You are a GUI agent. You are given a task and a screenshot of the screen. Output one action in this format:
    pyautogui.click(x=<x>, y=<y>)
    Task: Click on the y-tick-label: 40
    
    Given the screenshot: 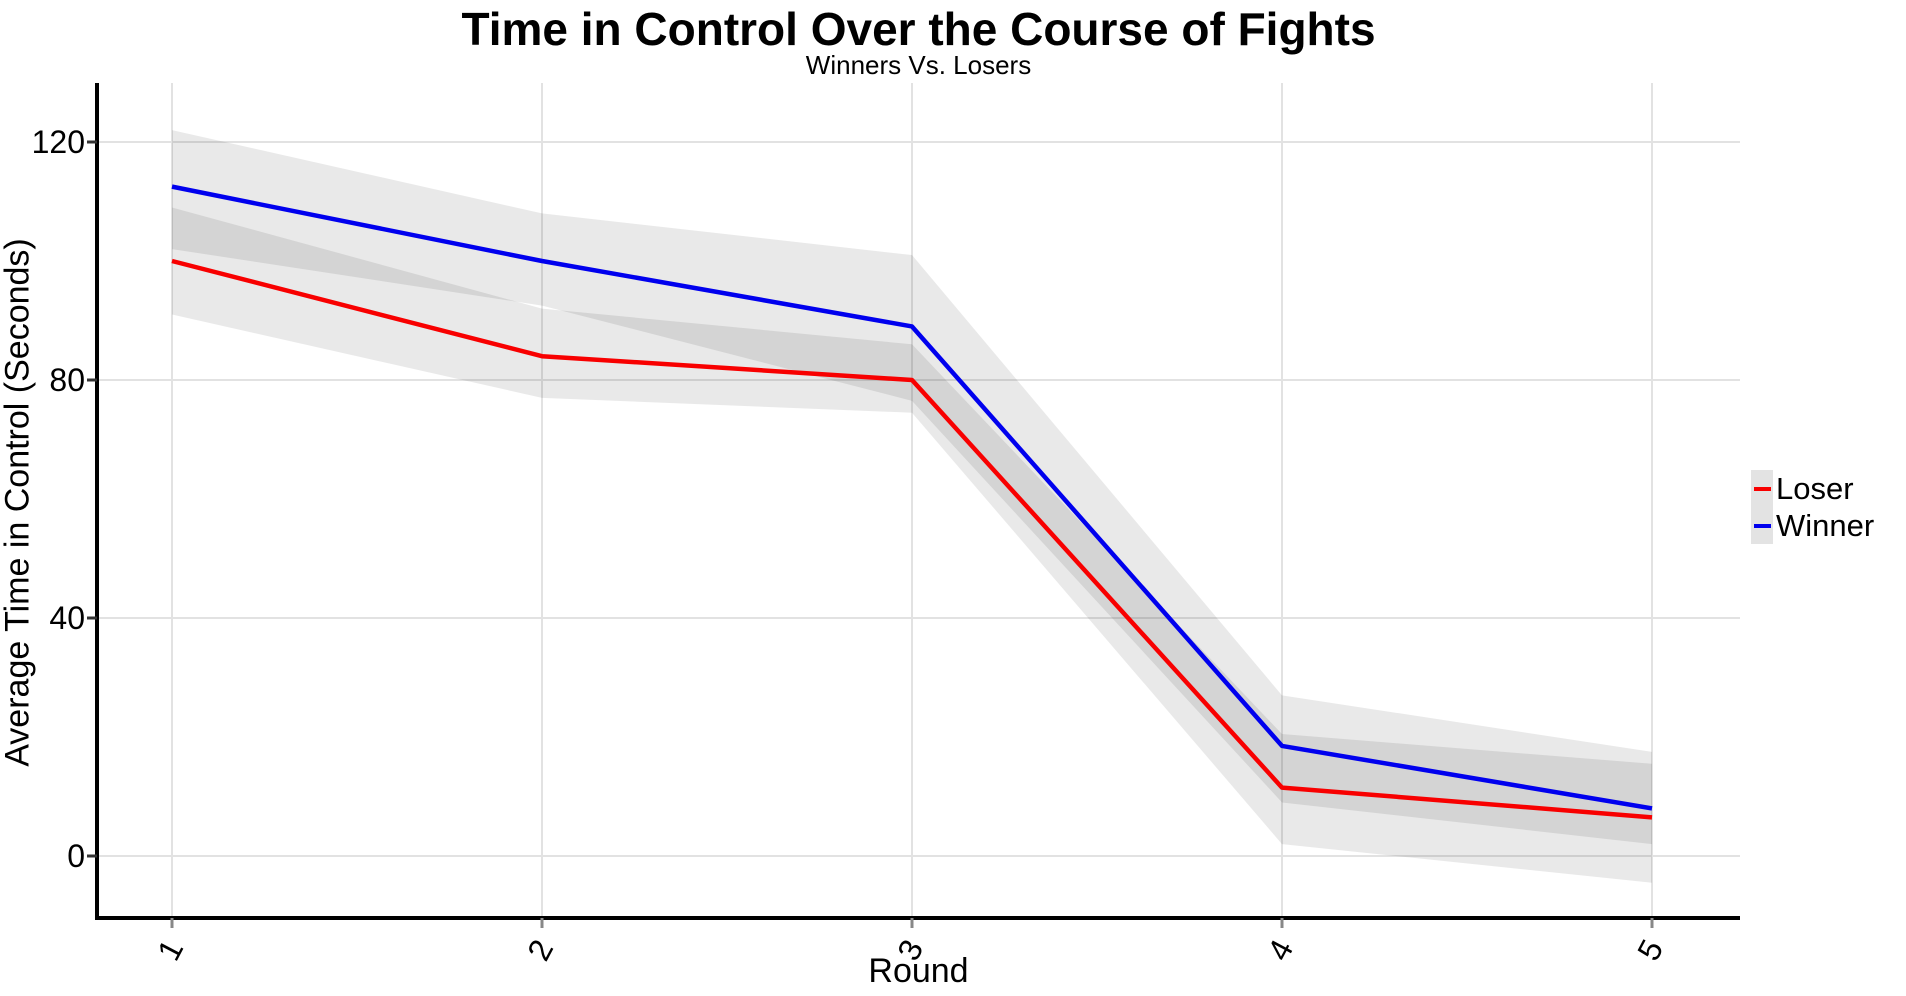 What is the action you would take?
    pyautogui.click(x=67, y=618)
    